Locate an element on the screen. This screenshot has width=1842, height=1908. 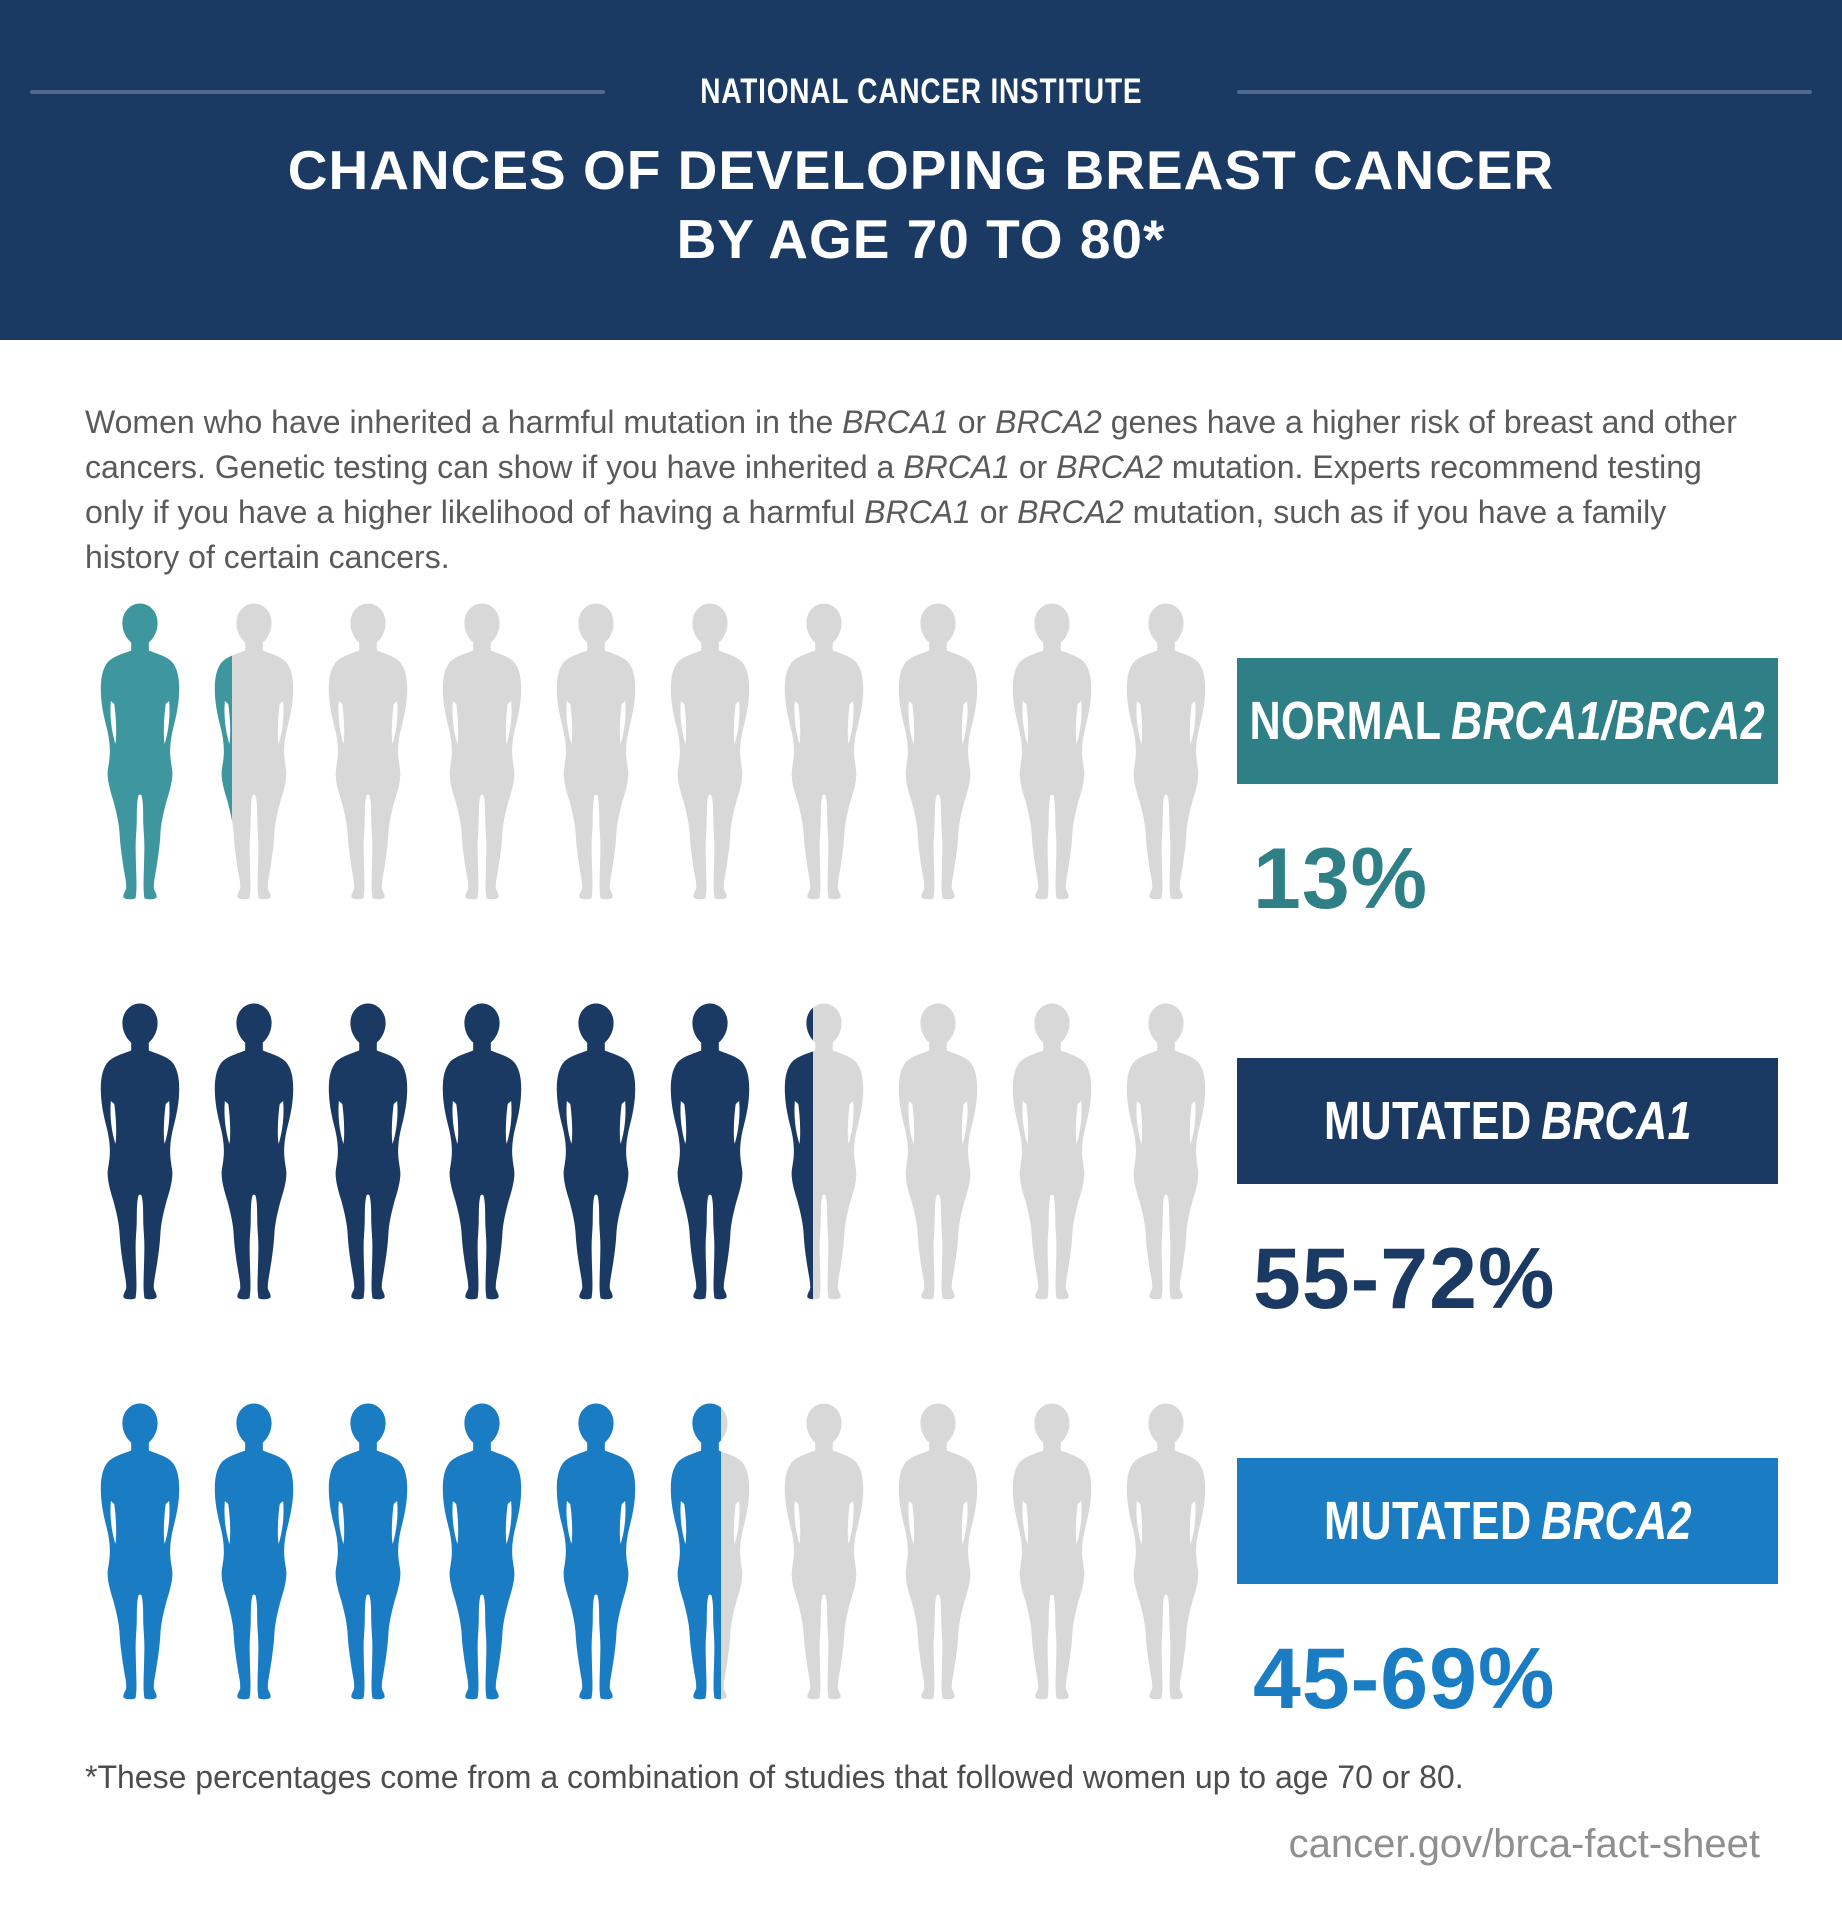
category-label: NORMAL BRCA1/BRCA2 is located at coordinates (1507, 721).